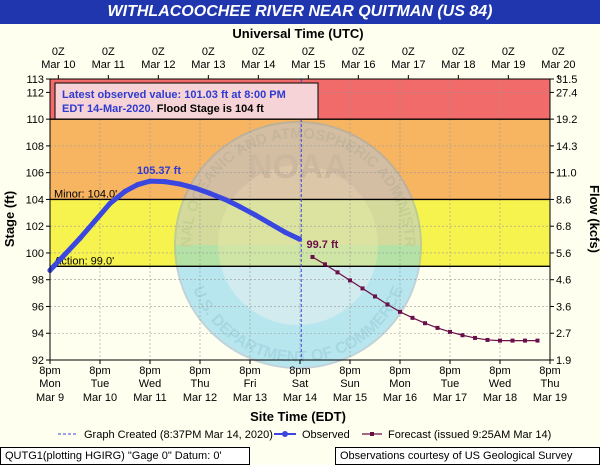  What do you see at coordinates (566, 147) in the screenshot?
I see `y2-tick-label: 14.3` at bounding box center [566, 147].